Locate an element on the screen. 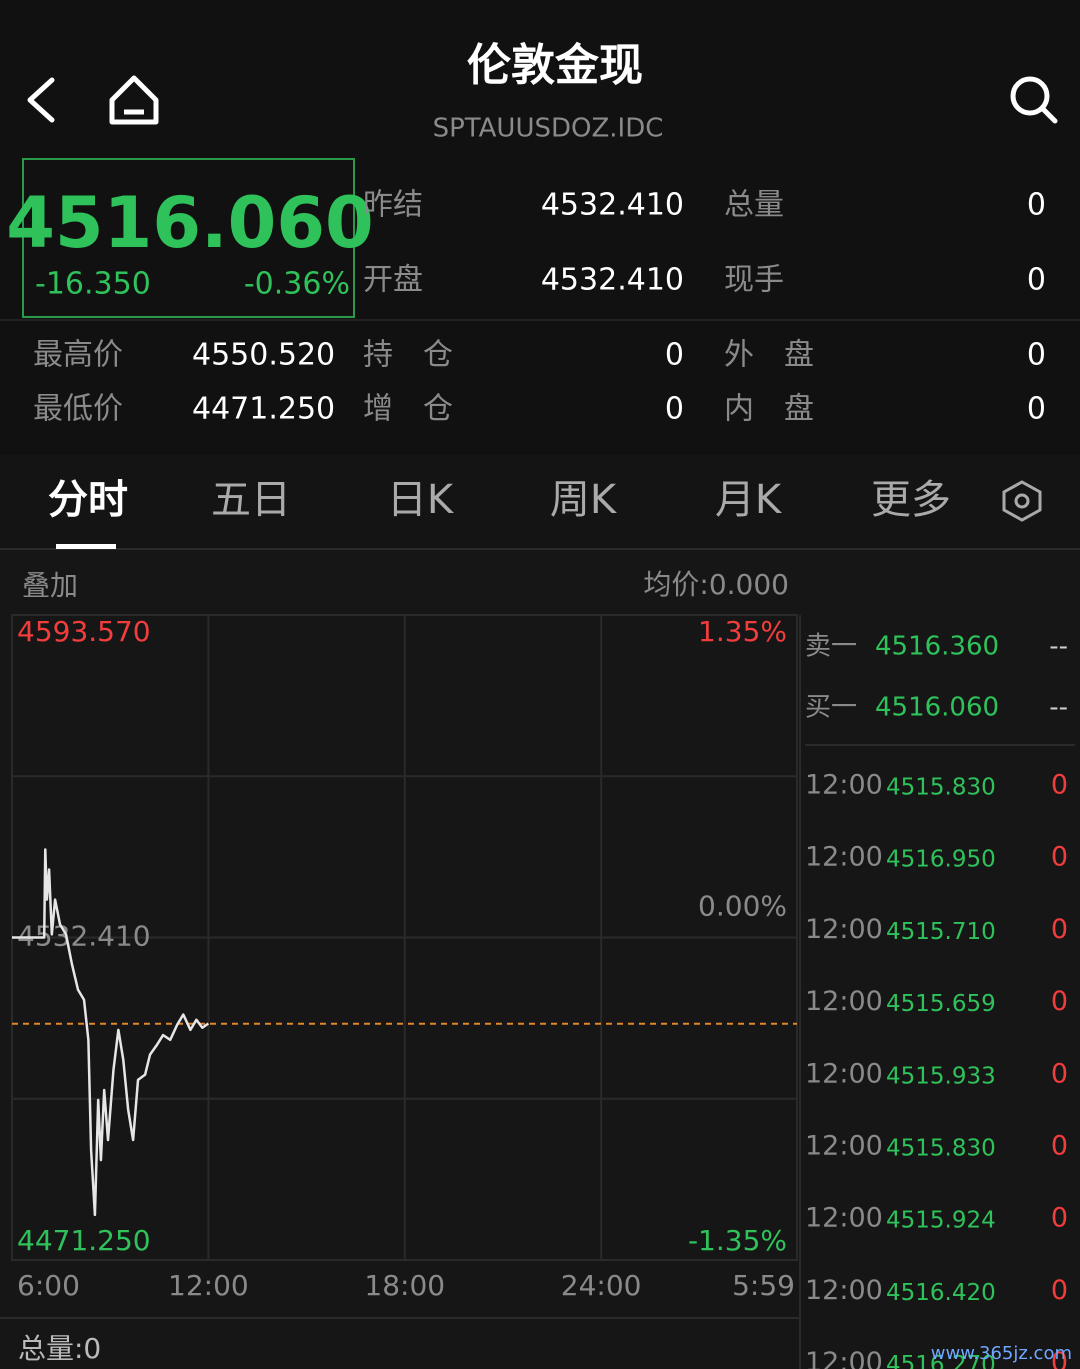  stat-label: 最低价 is located at coordinates (78, 409).